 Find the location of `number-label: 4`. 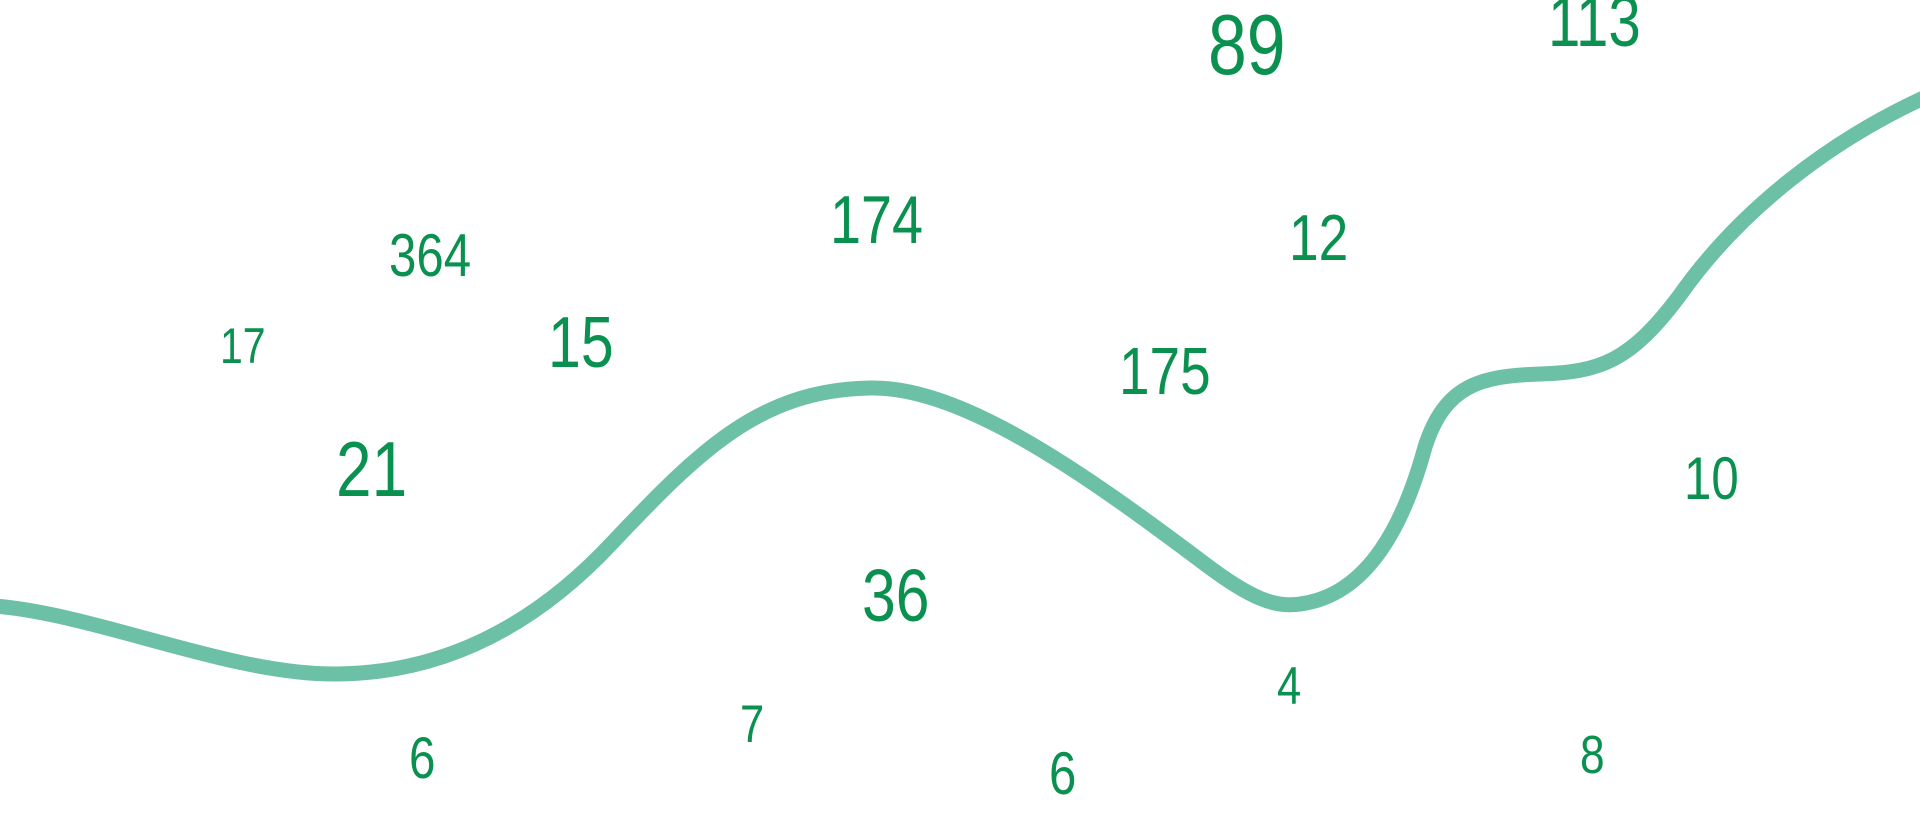

number-label: 4 is located at coordinates (1289, 686).